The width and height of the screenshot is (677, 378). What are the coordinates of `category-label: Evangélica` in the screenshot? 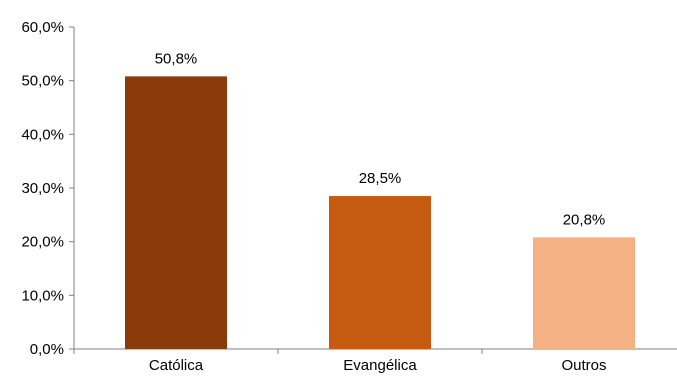 It's located at (380, 365).